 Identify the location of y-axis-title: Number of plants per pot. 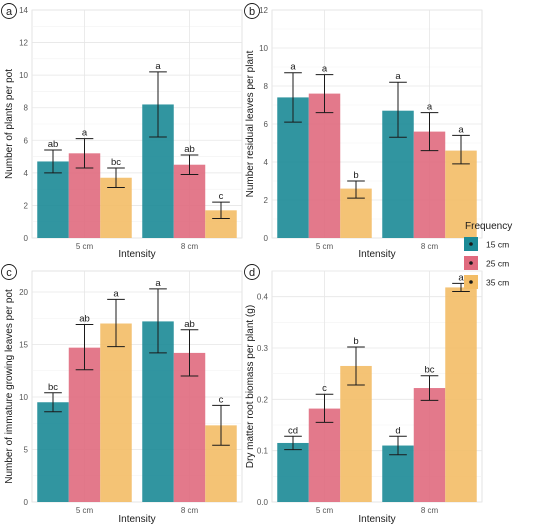
(9, 124).